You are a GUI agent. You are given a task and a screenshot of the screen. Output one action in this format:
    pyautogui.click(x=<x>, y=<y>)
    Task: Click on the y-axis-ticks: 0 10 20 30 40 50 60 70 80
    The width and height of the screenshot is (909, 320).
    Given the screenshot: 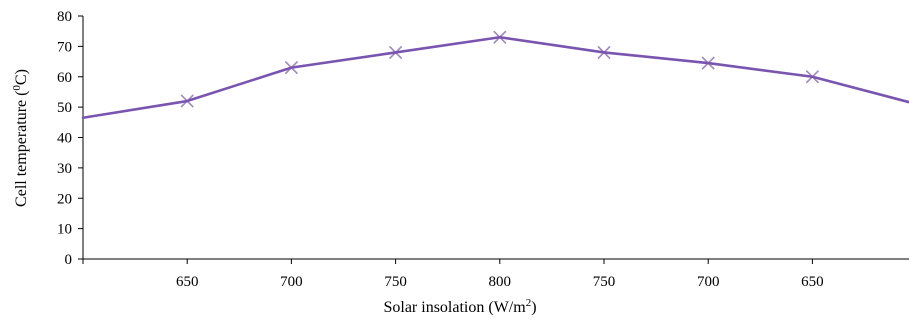 What is the action you would take?
    pyautogui.click(x=70, y=138)
    